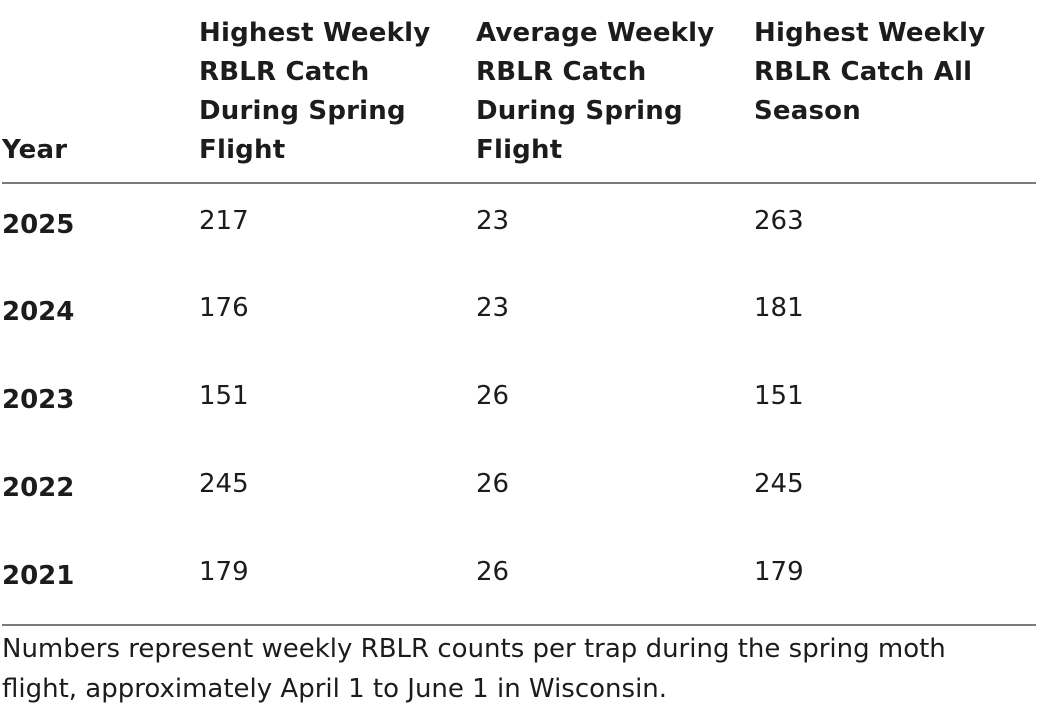 The width and height of the screenshot is (1046, 726). What do you see at coordinates (519, 403) in the screenshot?
I see `table-row: 2023 151 26 151` at bounding box center [519, 403].